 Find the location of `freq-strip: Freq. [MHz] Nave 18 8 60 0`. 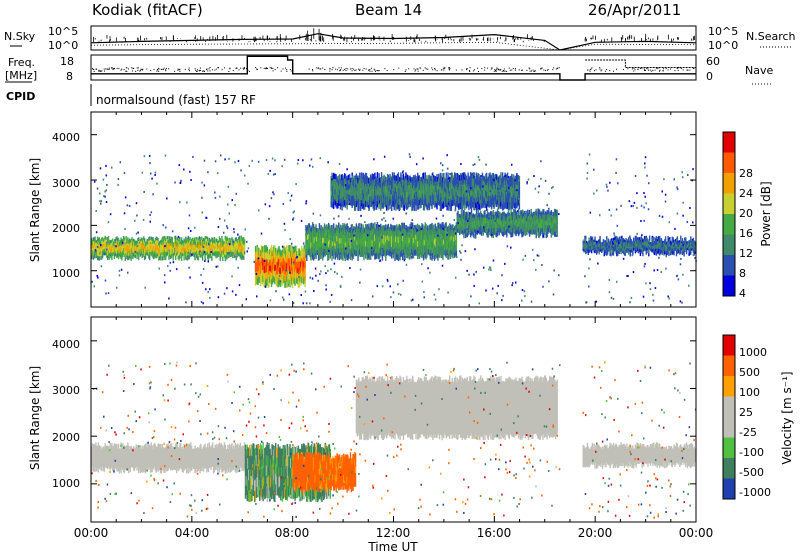

freq-strip: Freq. [MHz] Nave 18 8 60 0 is located at coordinates (389, 69).